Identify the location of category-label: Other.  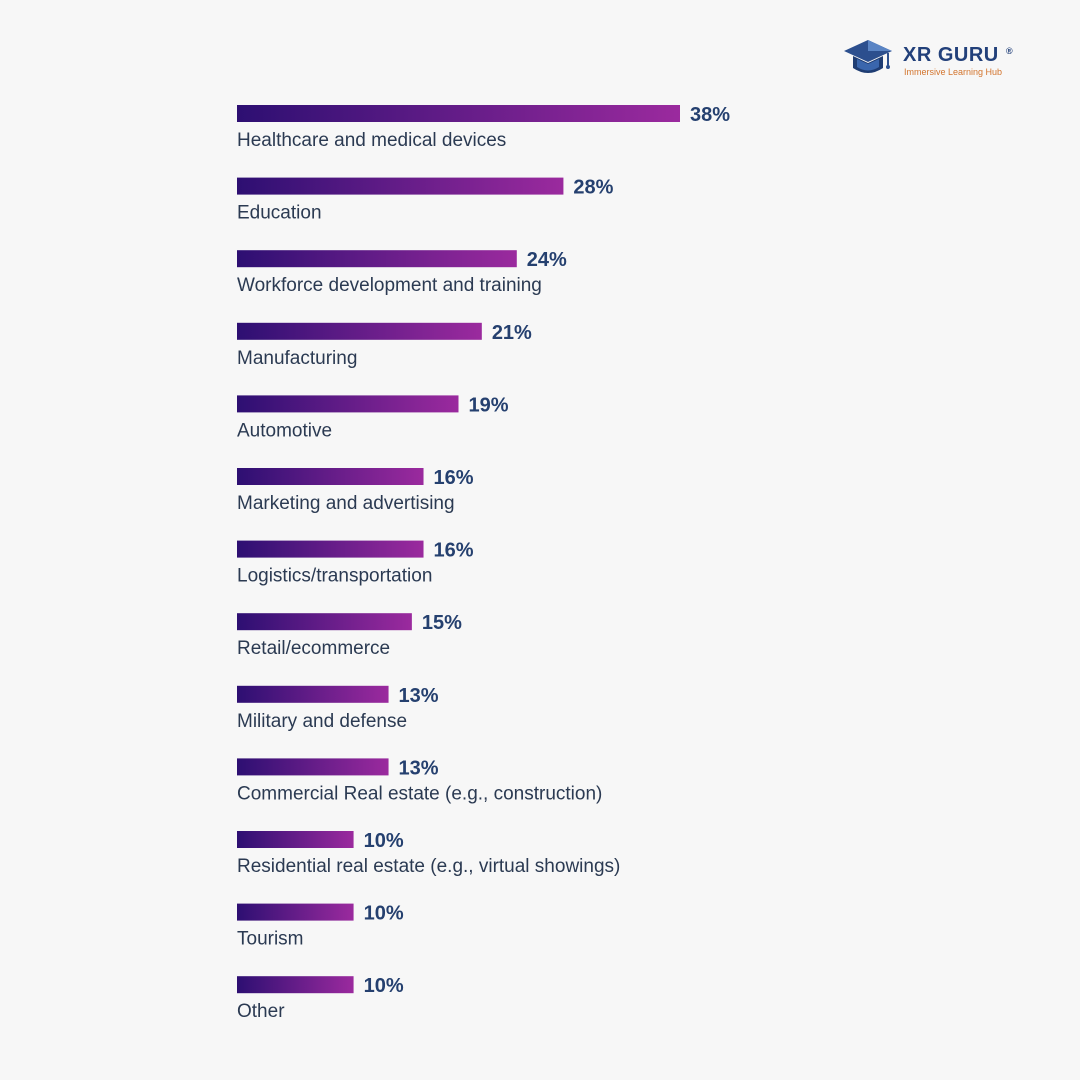
(261, 1011).